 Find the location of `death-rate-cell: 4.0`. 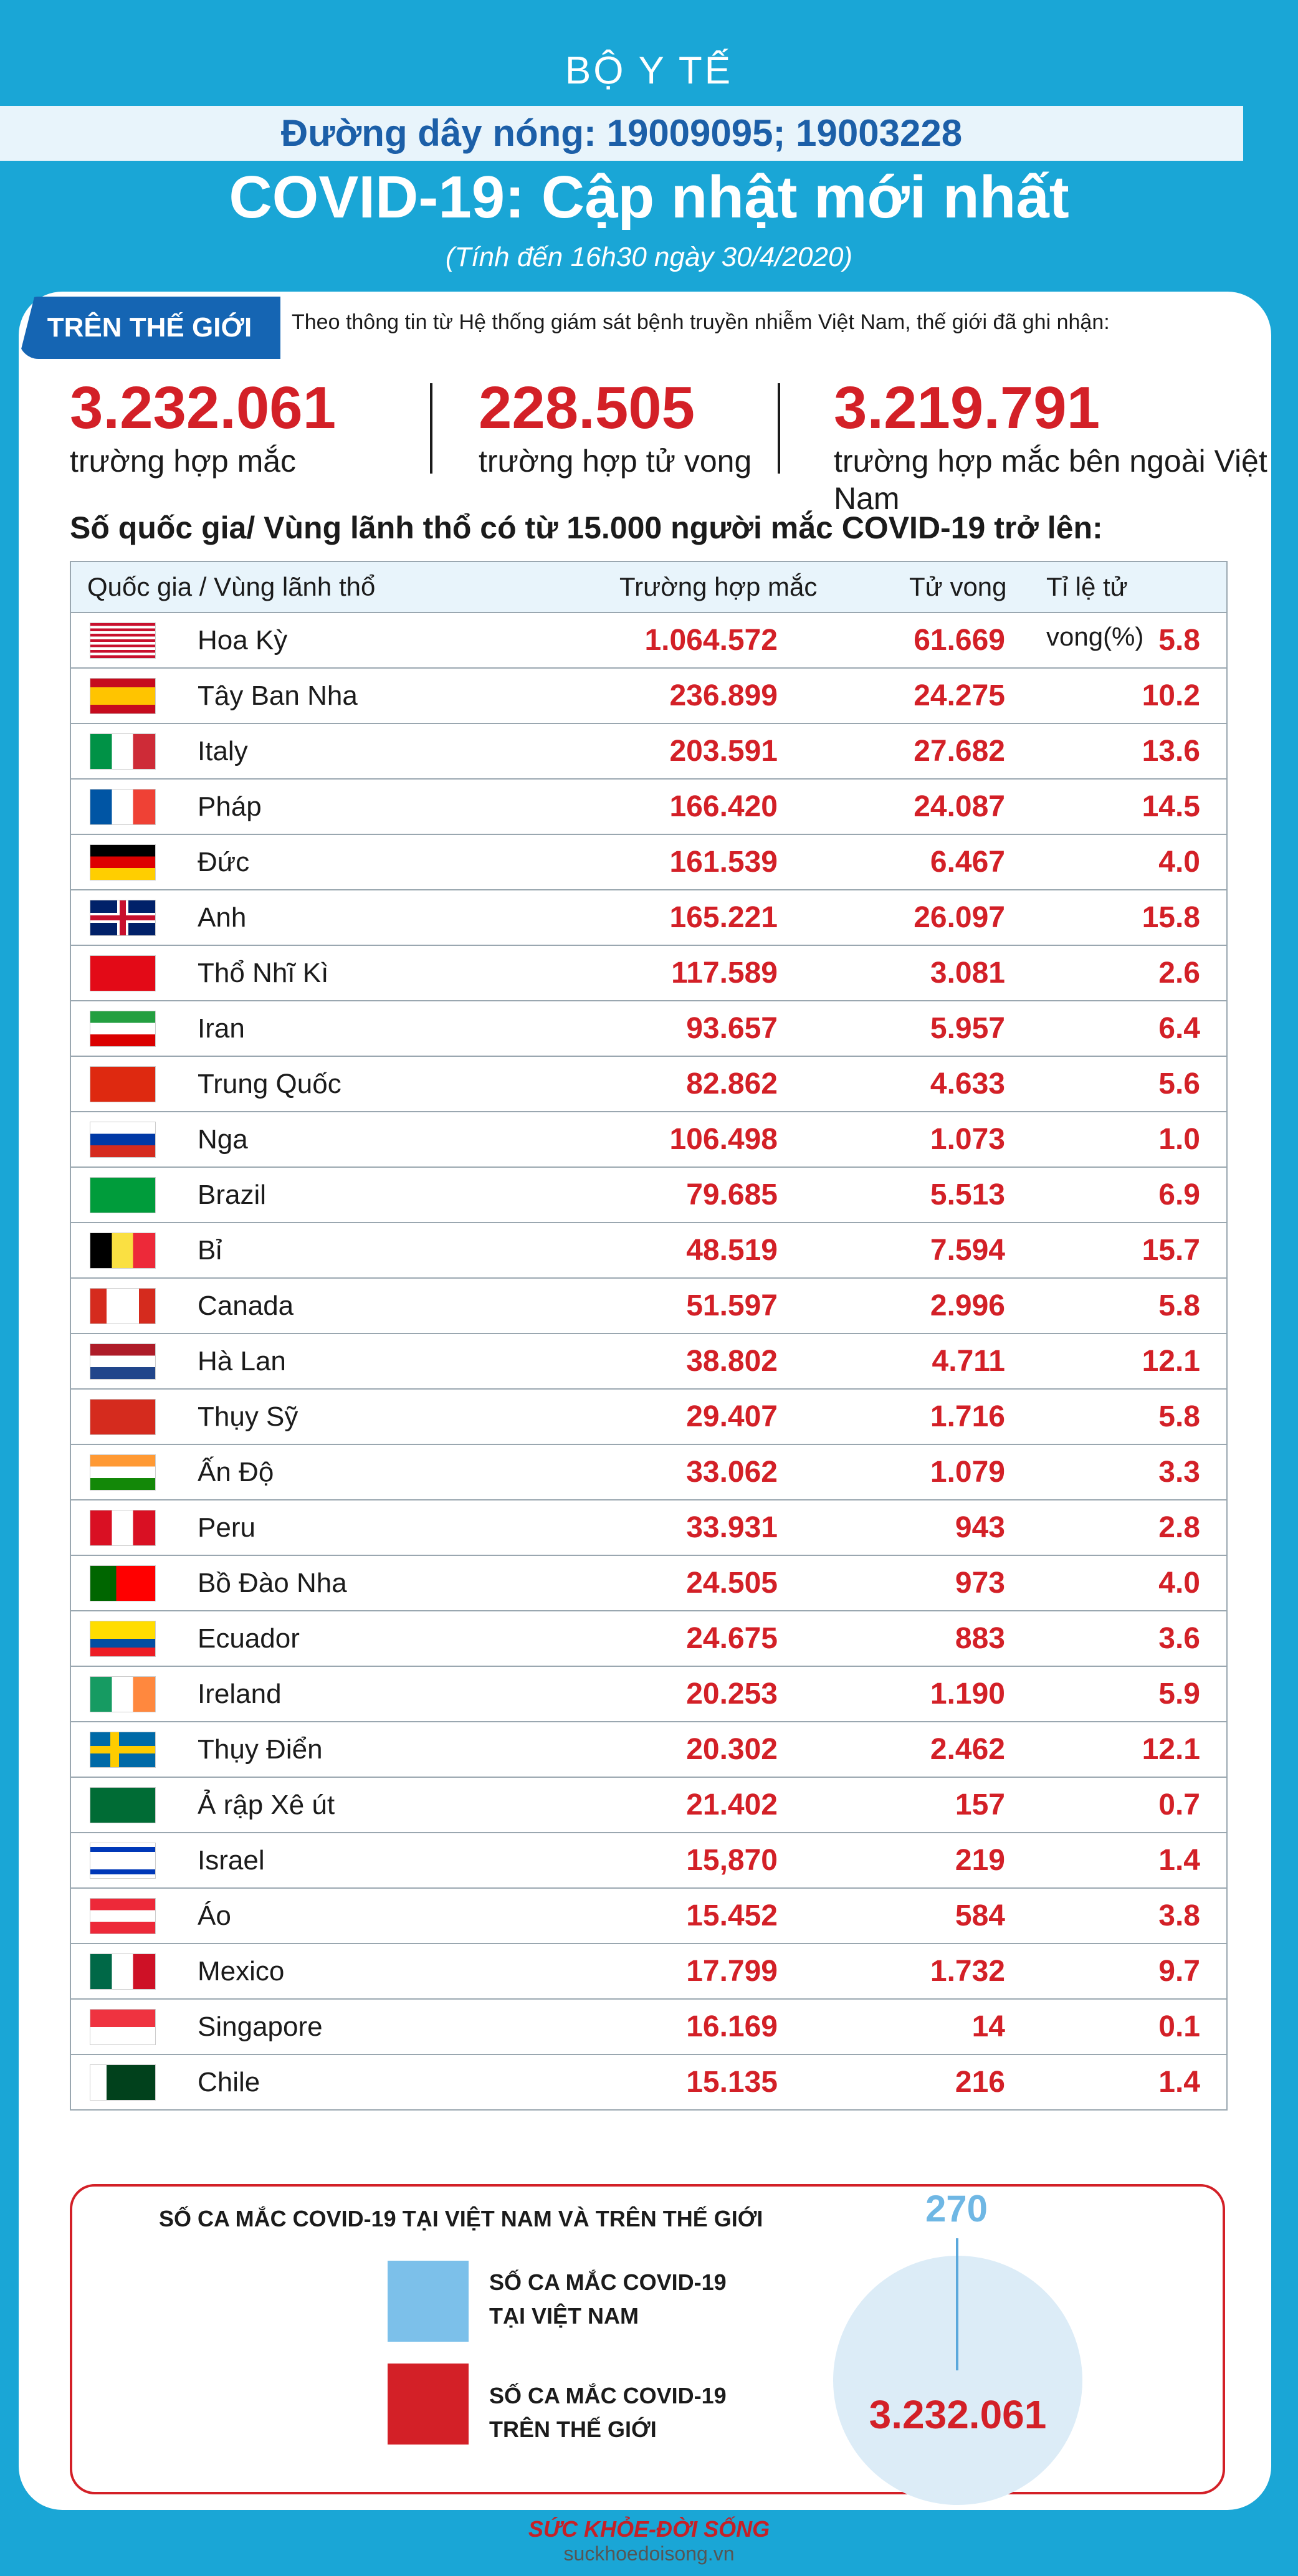

death-rate-cell: 4.0 is located at coordinates (1179, 862).